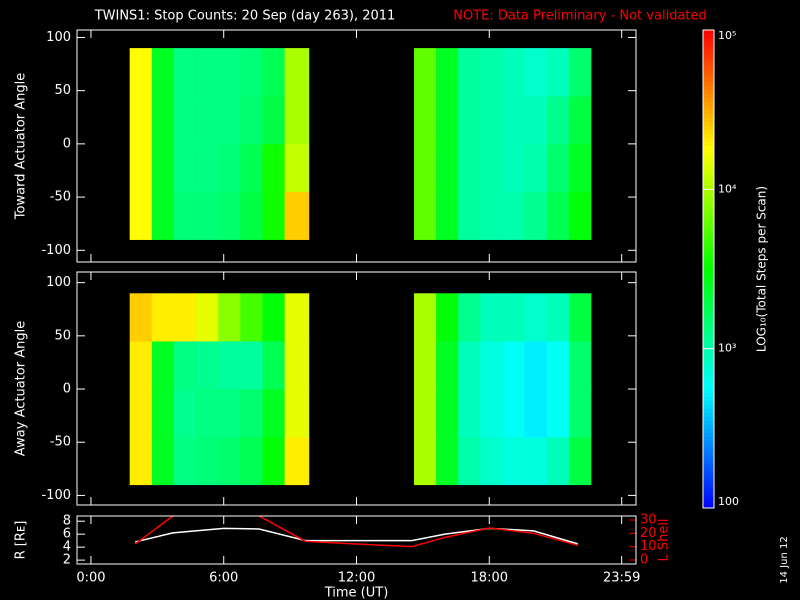 Image resolution: width=800 pixels, height=600 pixels. I want to click on y-tick-label: 4, so click(67, 547).